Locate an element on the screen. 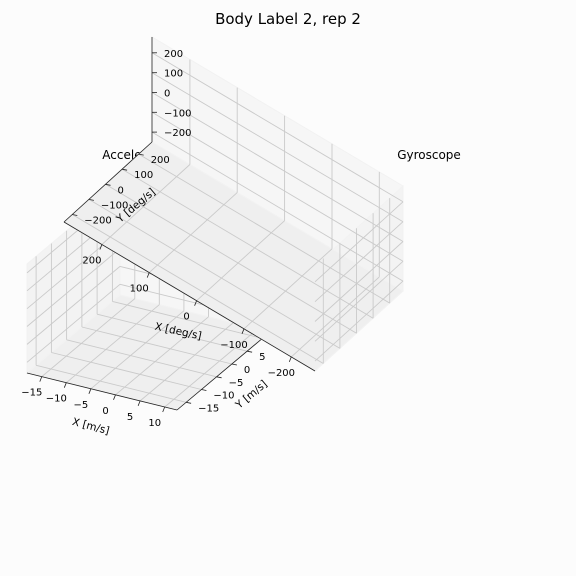  y-tick-label: −200 is located at coordinates (97, 221).